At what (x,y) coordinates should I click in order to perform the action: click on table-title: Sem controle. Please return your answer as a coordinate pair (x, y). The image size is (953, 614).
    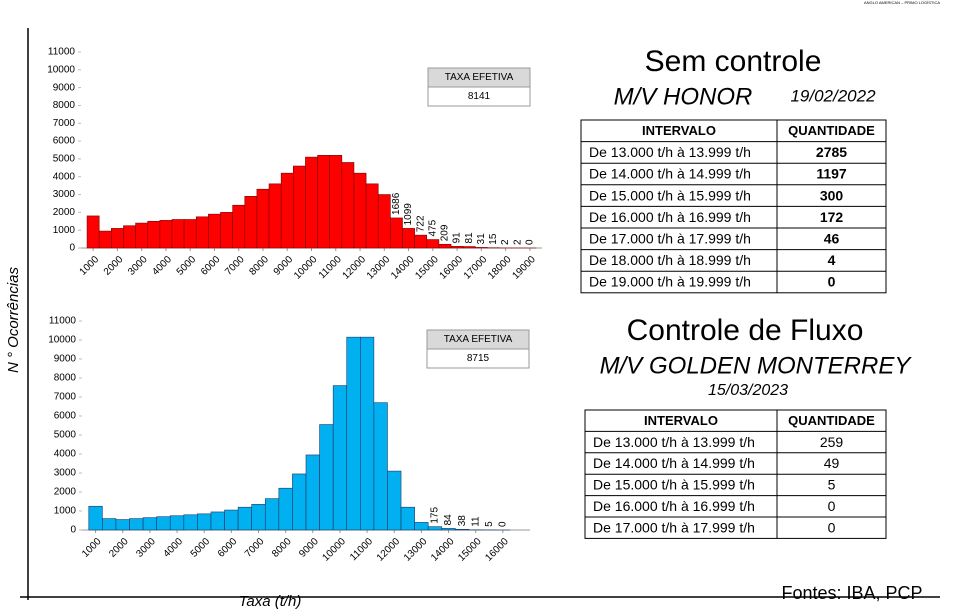
    Looking at the image, I should click on (733, 61).